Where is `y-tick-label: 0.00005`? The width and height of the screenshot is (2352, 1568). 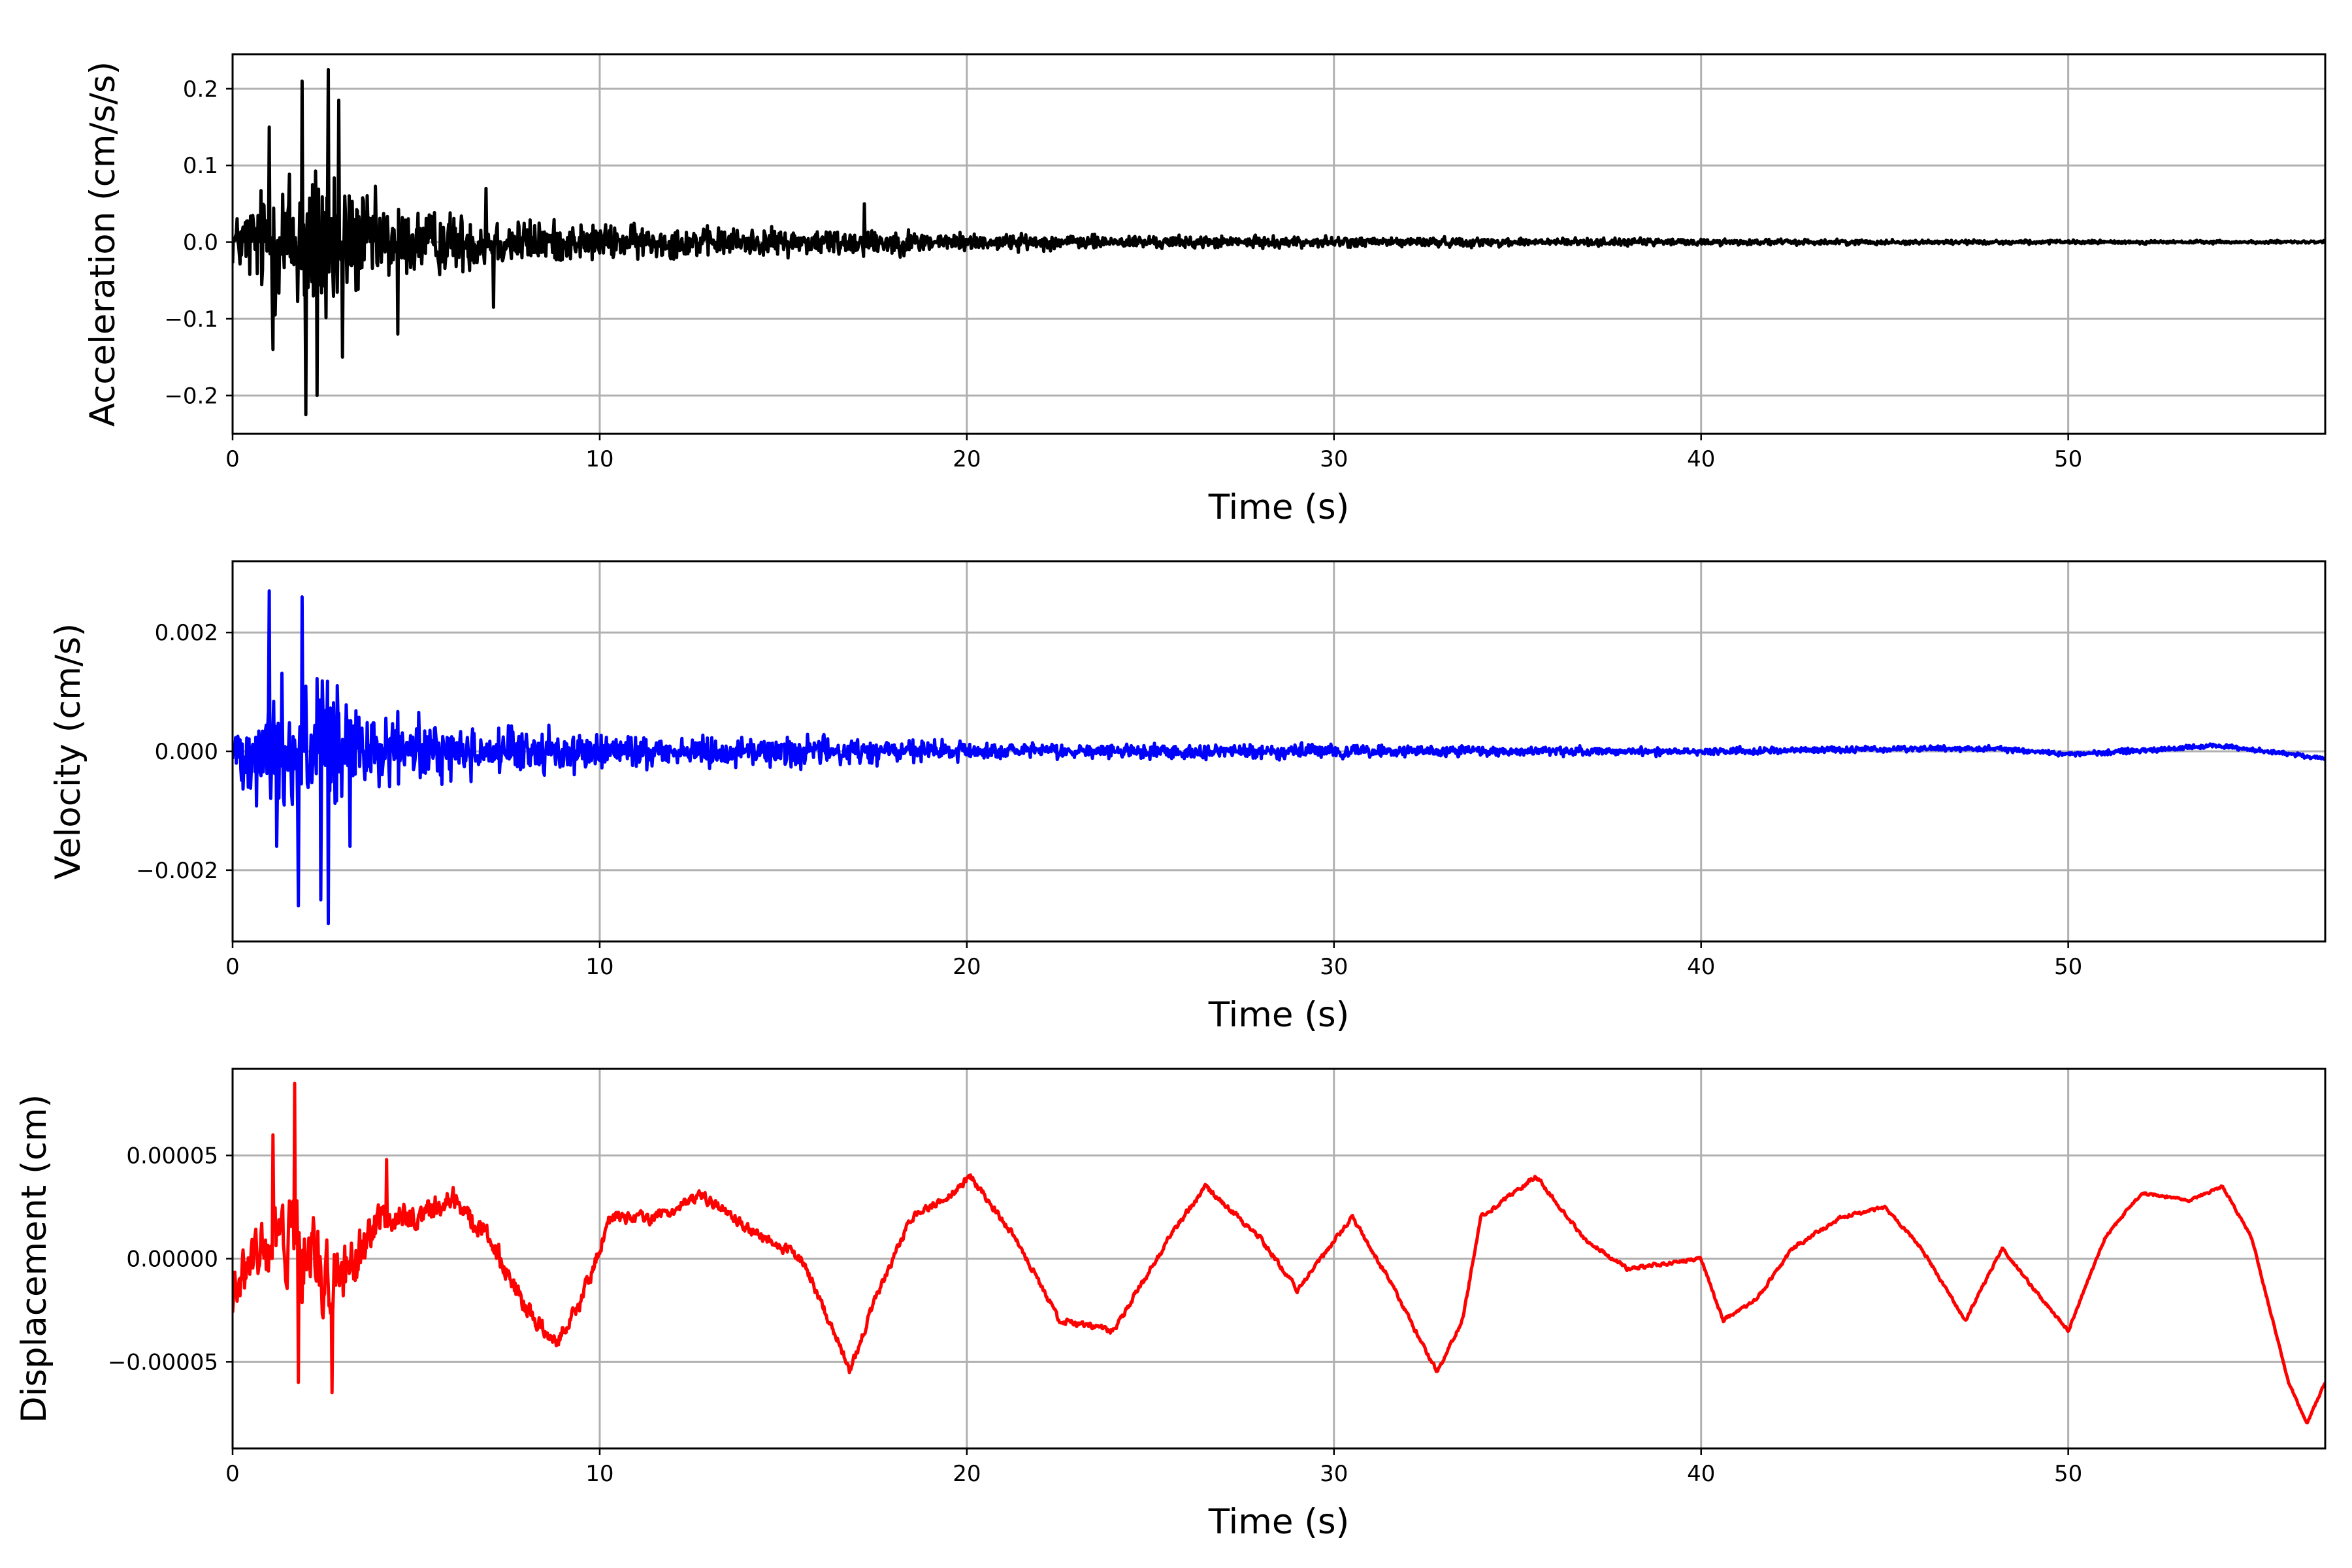
y-tick-label: 0.00005 is located at coordinates (172, 1156).